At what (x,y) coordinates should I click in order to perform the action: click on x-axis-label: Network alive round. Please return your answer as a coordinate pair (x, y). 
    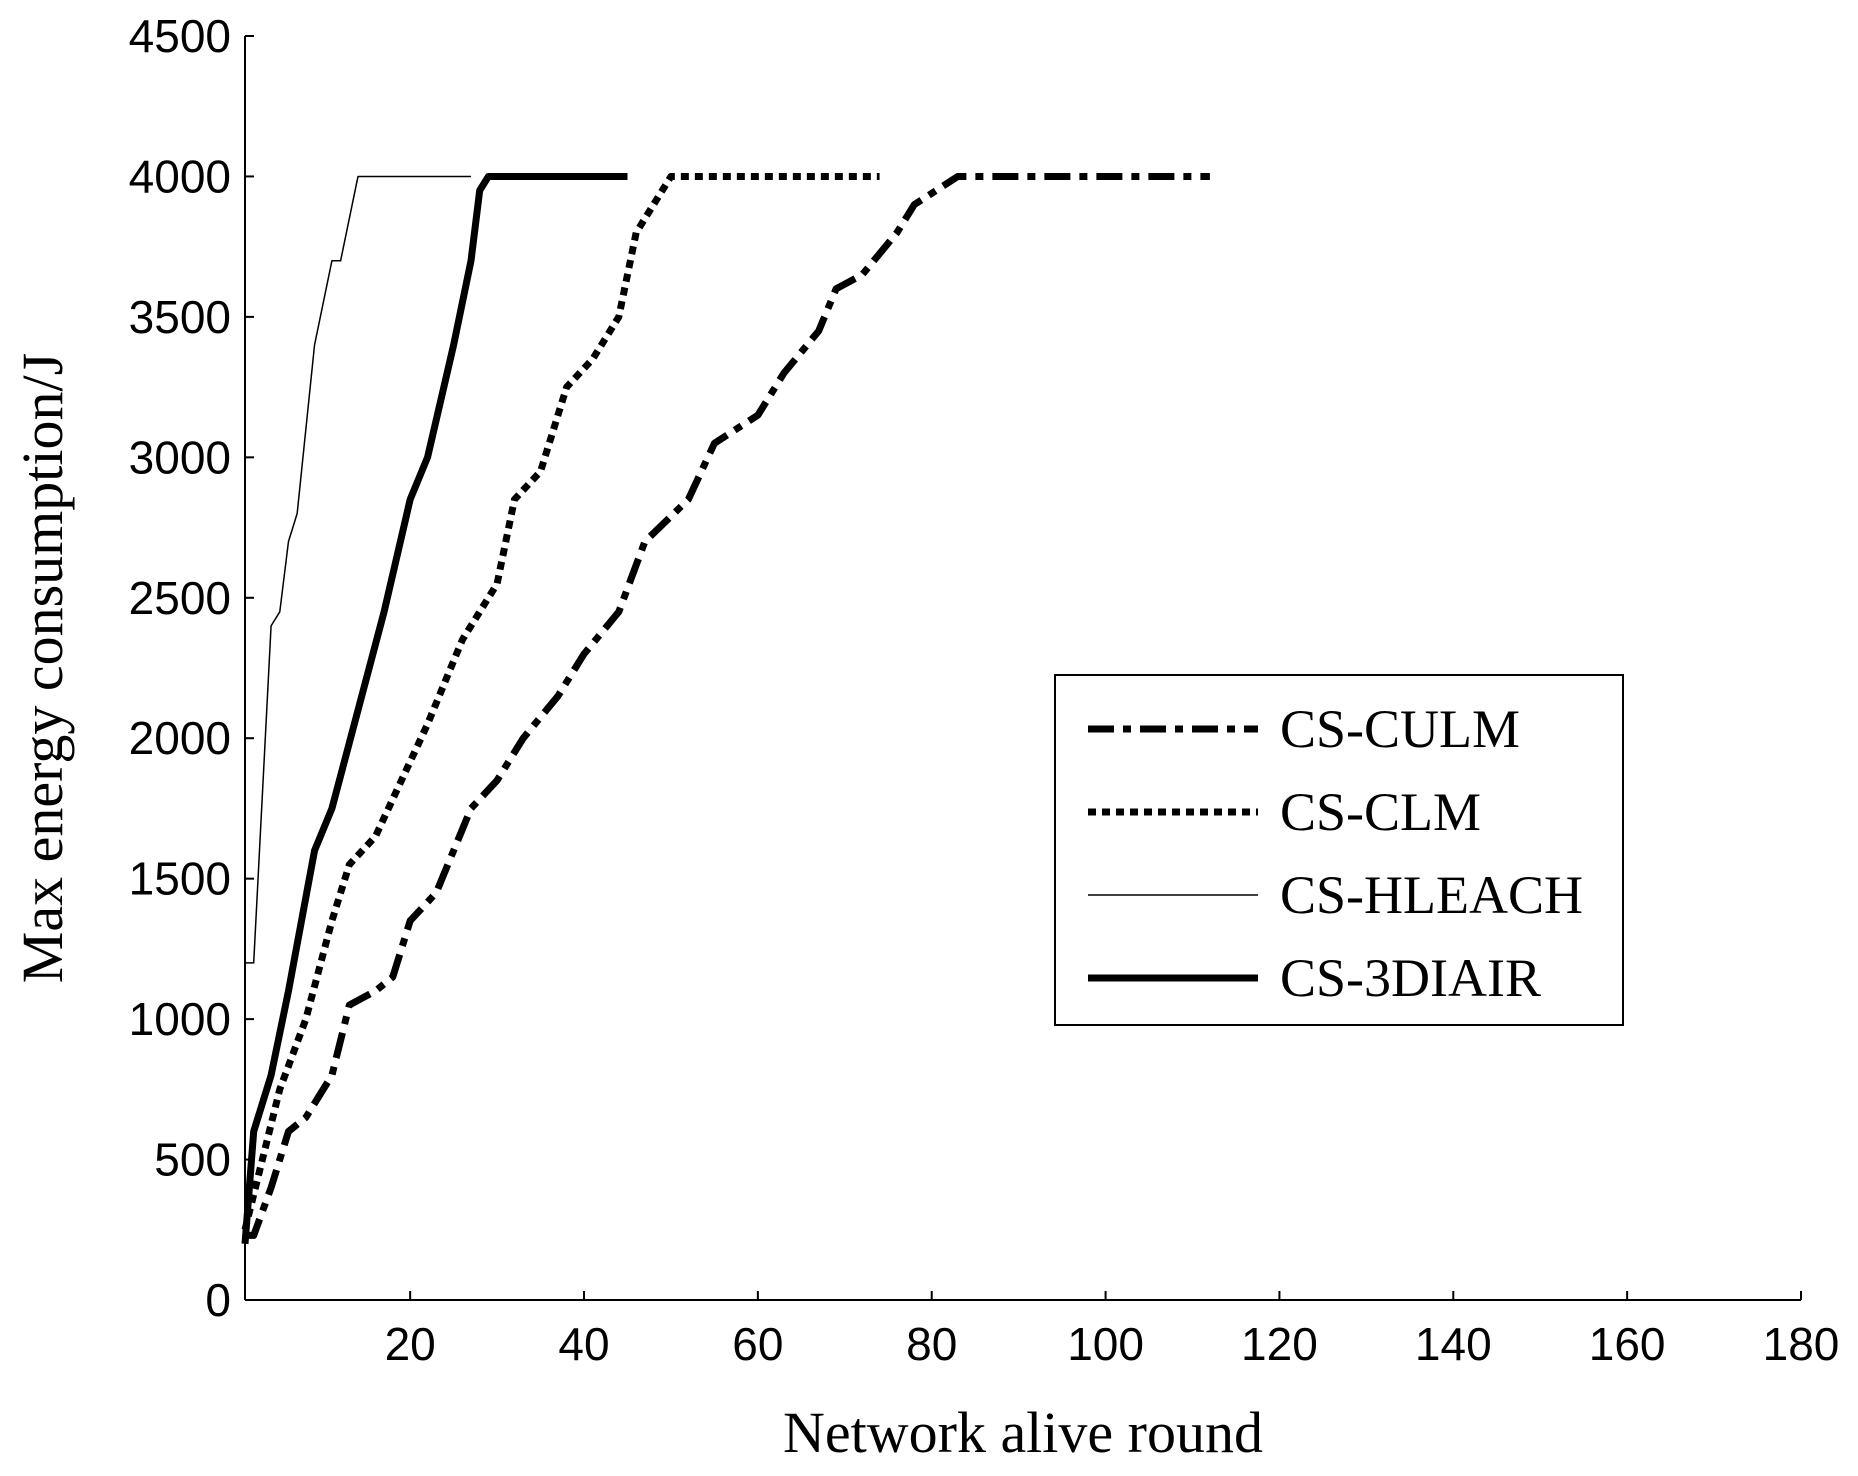
    Looking at the image, I should click on (1023, 1432).